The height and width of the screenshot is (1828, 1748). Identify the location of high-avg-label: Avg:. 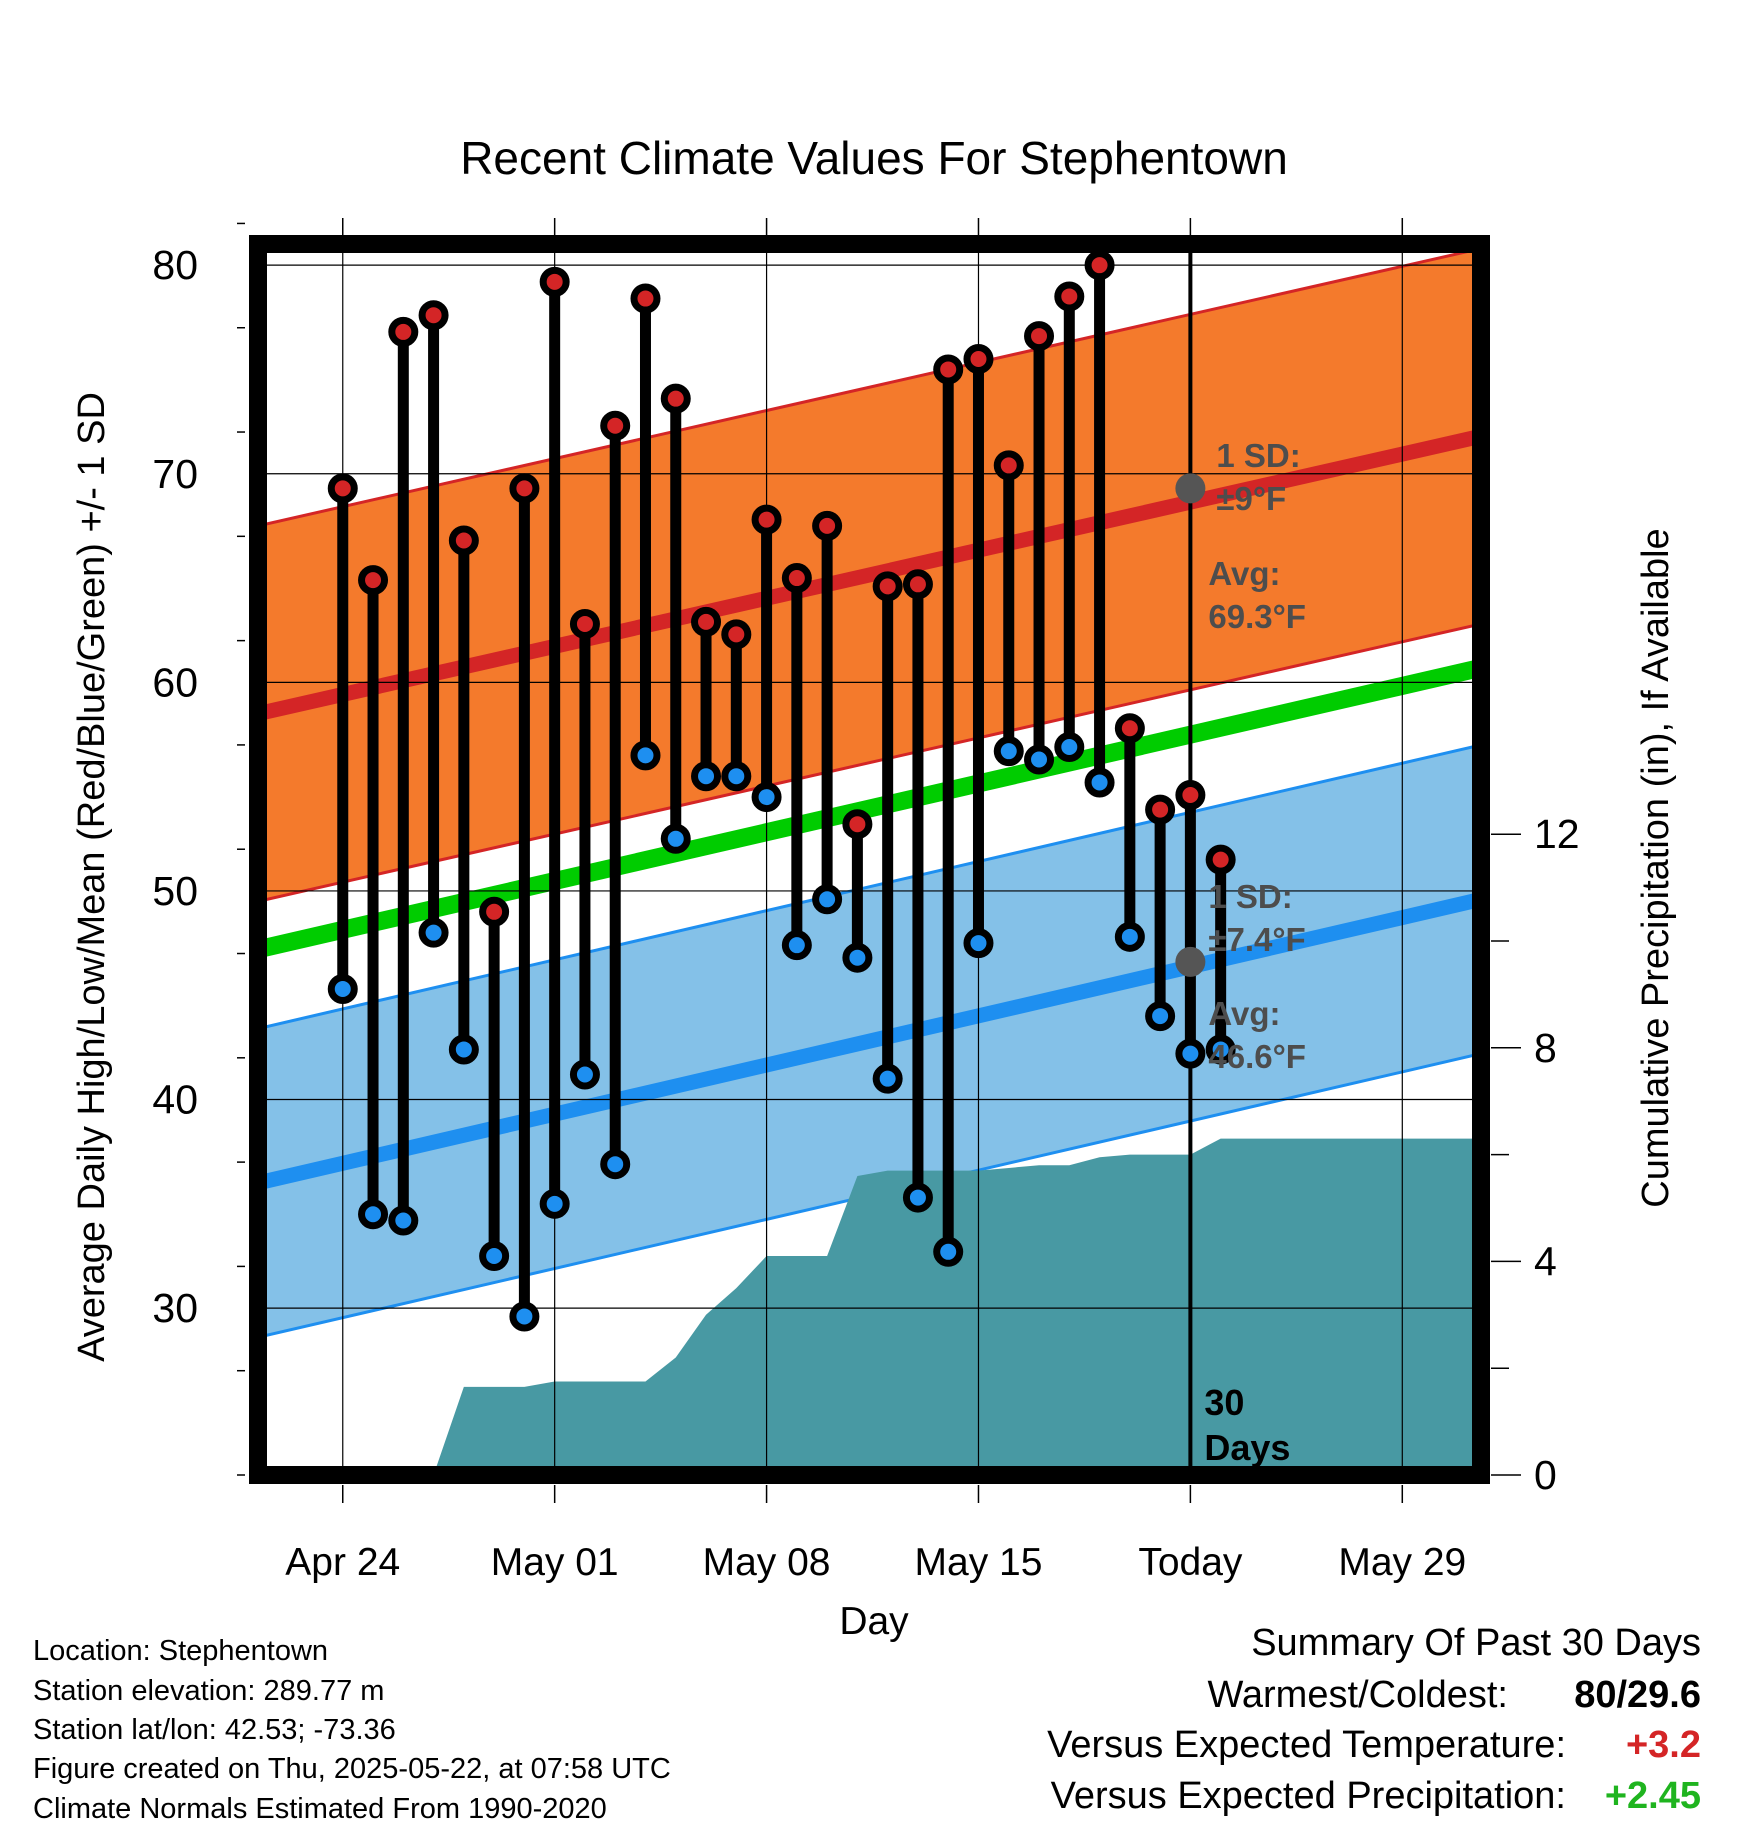
(1244, 573).